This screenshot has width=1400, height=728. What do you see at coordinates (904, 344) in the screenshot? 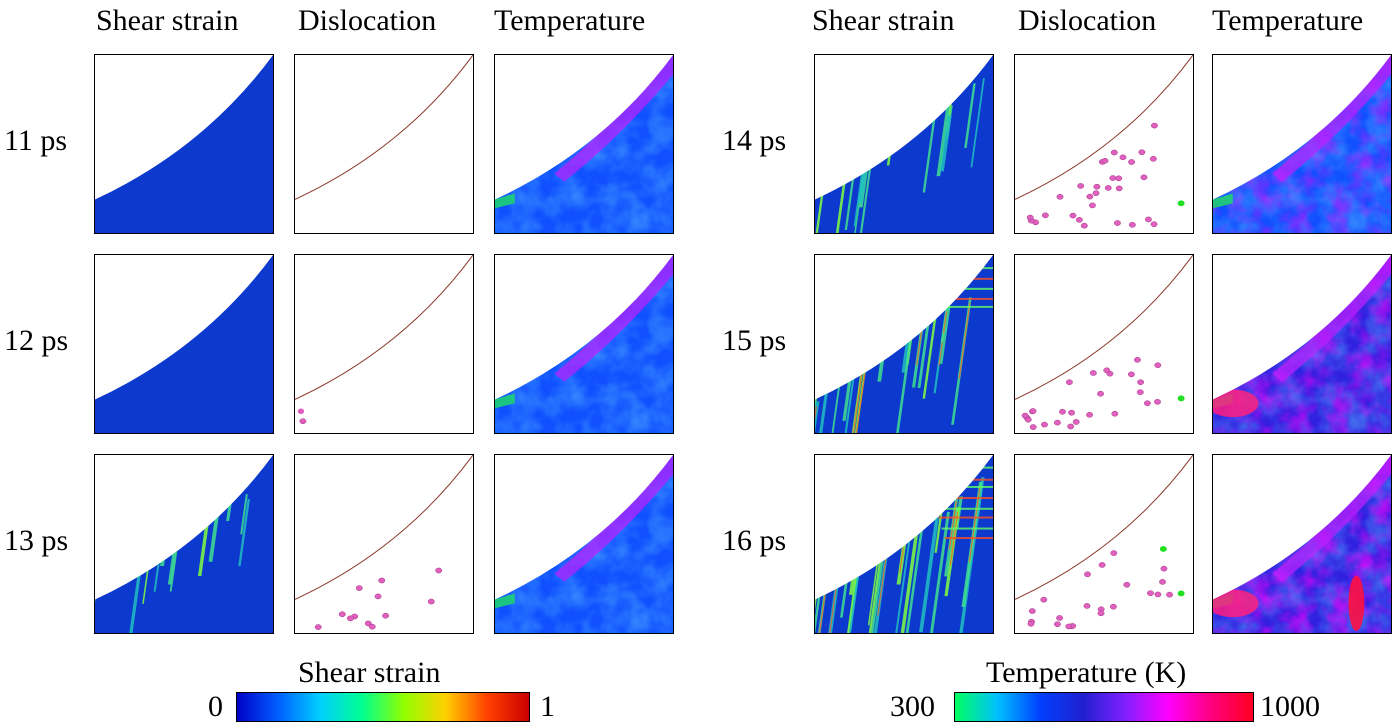
I see `shear-panel-15ps` at bounding box center [904, 344].